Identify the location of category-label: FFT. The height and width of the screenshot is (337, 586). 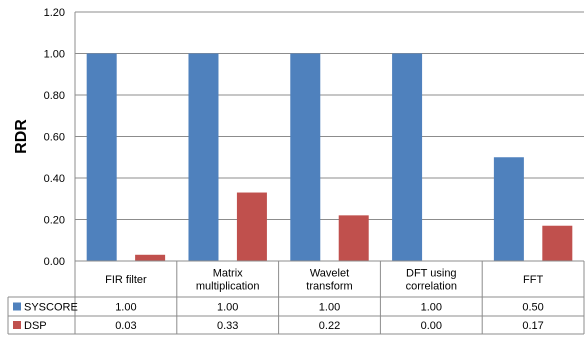
(533, 280).